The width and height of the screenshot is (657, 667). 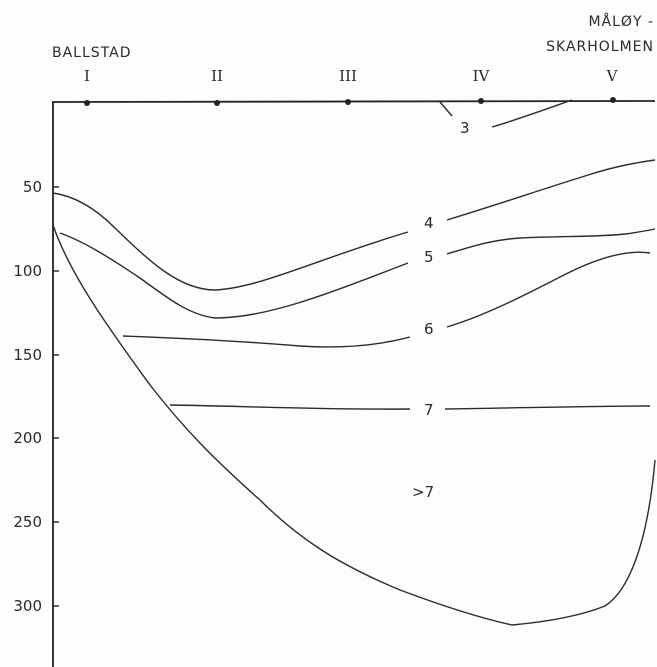 What do you see at coordinates (27, 271) in the screenshot?
I see `depth-tick-label-100: 100` at bounding box center [27, 271].